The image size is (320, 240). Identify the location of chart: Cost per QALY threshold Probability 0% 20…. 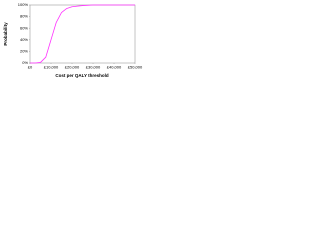
(73, 40).